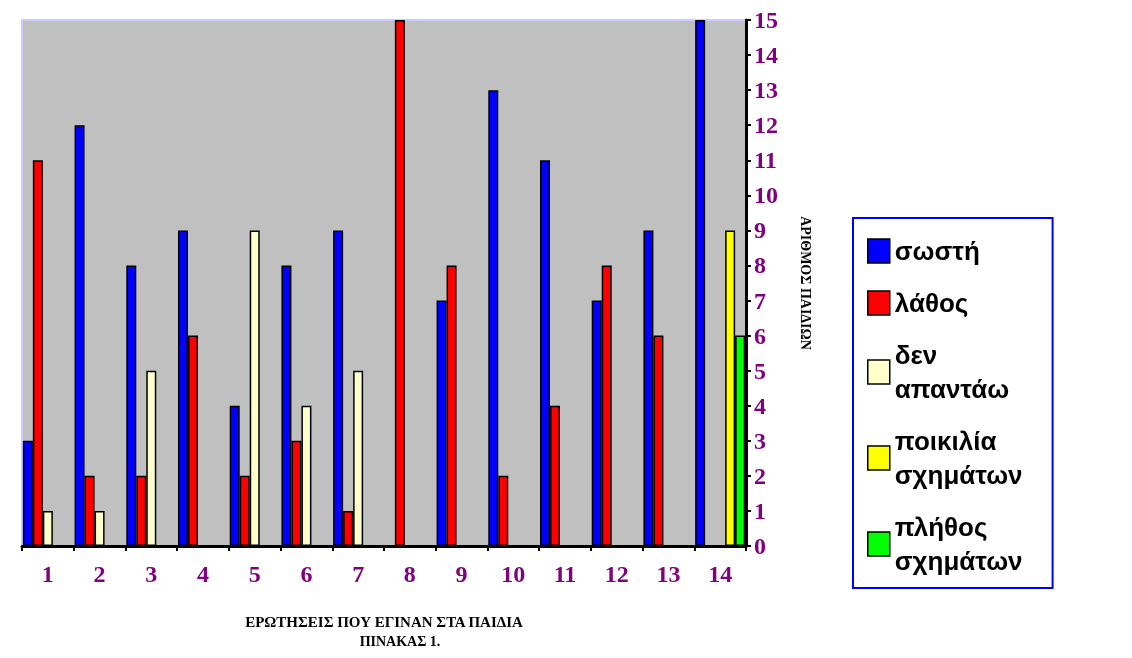 This screenshot has height=658, width=1132. Describe the element at coordinates (766, 20) in the screenshot. I see `y-tick-label: 15` at that location.